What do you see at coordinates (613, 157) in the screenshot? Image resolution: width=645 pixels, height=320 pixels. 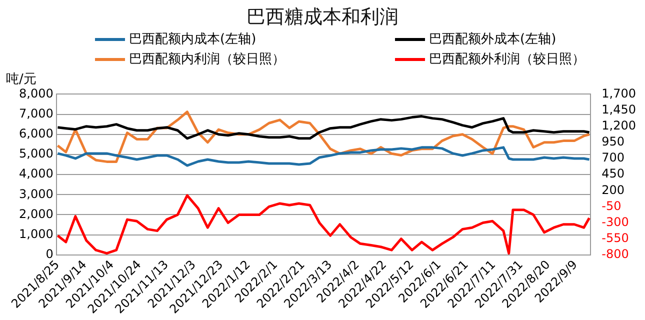 I see `y2-tick-label: 700` at bounding box center [613, 157].